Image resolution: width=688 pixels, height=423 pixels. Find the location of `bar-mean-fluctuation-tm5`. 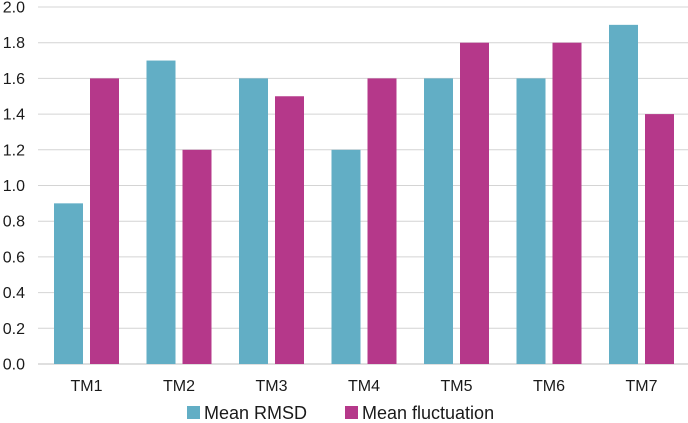

bar-mean-fluctuation-tm5 is located at coordinates (474, 203).